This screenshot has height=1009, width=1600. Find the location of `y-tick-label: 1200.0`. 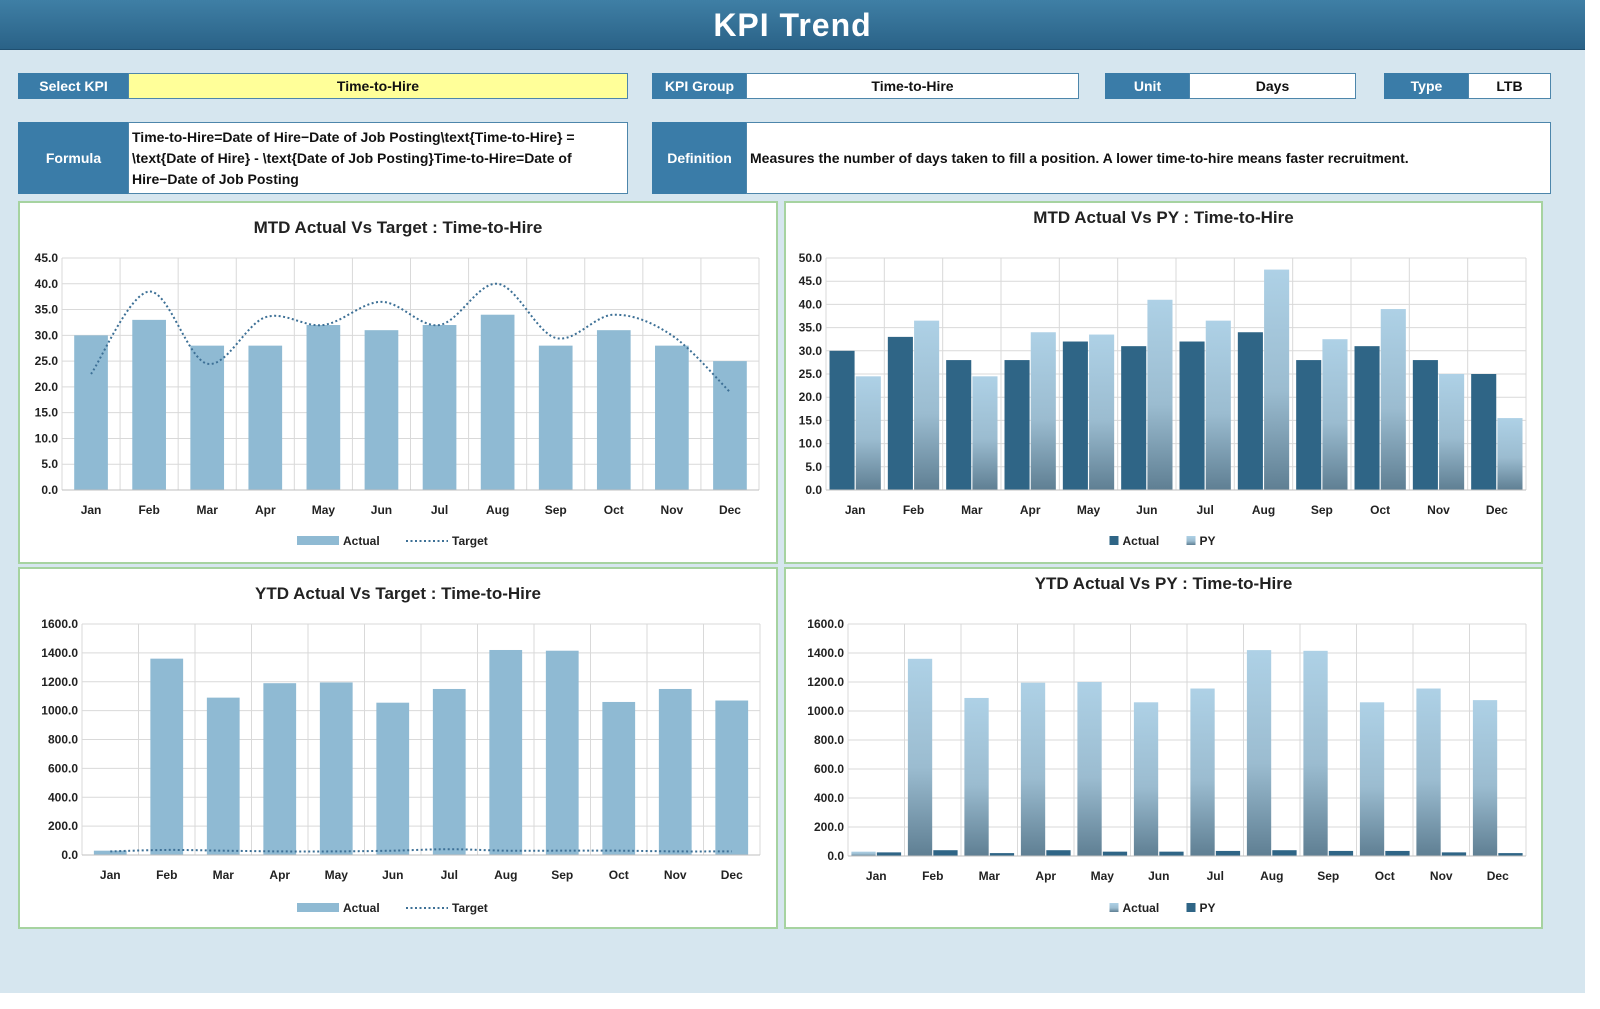

y-tick-label: 1200.0 is located at coordinates (59, 682).